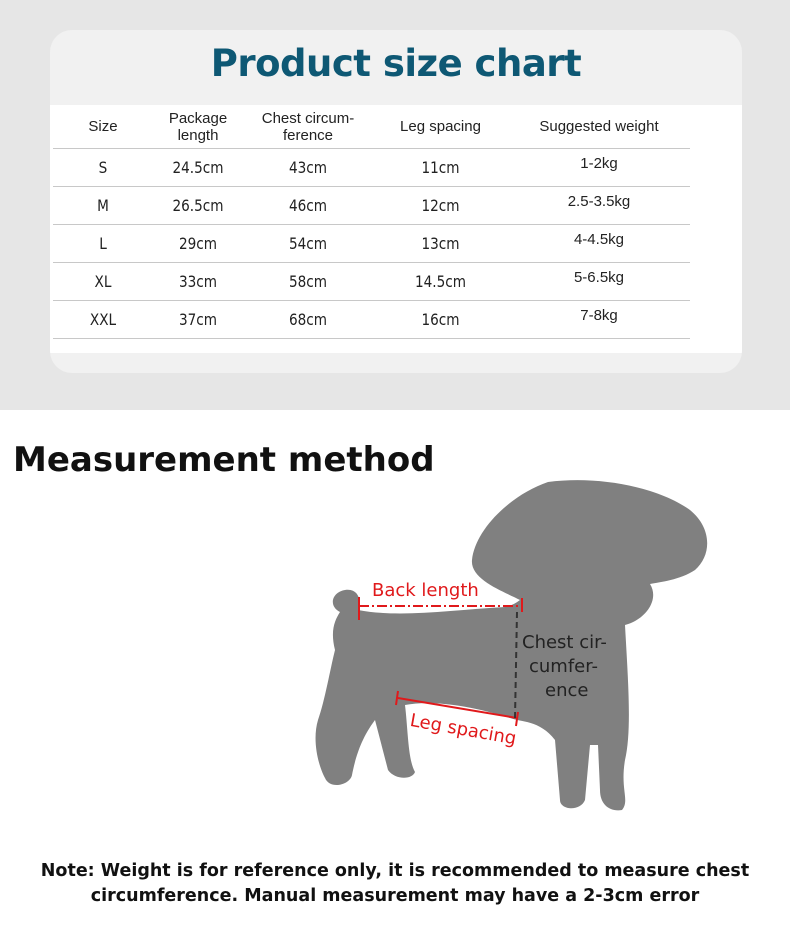 The image size is (790, 927). What do you see at coordinates (198, 205) in the screenshot?
I see `cell-package-length: 26.5cm` at bounding box center [198, 205].